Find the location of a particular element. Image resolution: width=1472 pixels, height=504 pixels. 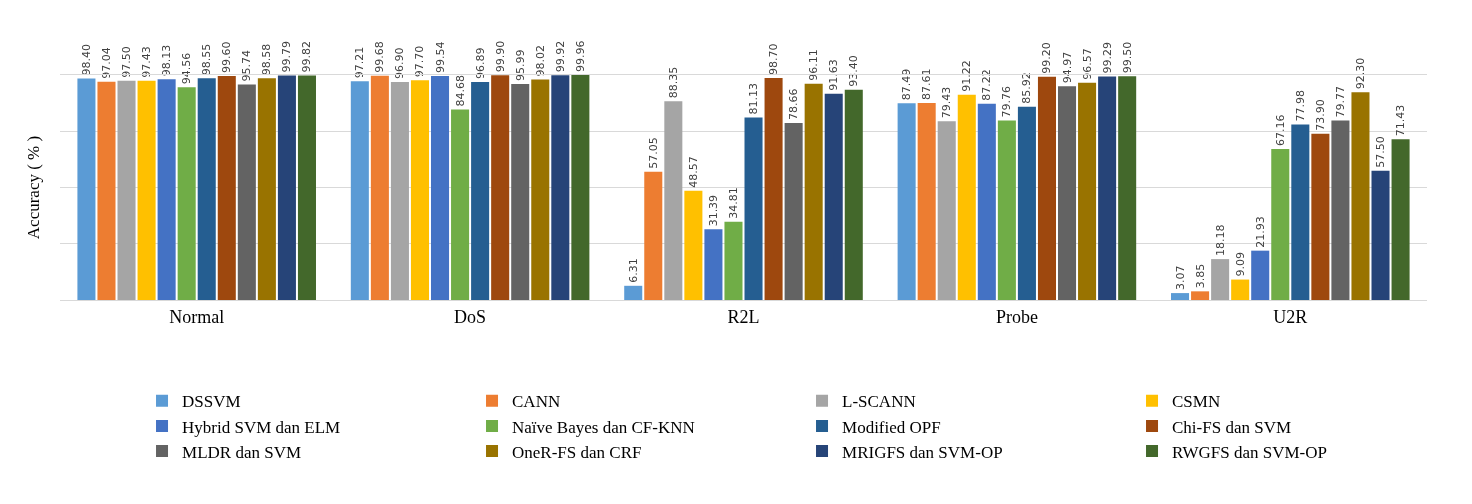

data-label: 99.54 is located at coordinates (440, 57).